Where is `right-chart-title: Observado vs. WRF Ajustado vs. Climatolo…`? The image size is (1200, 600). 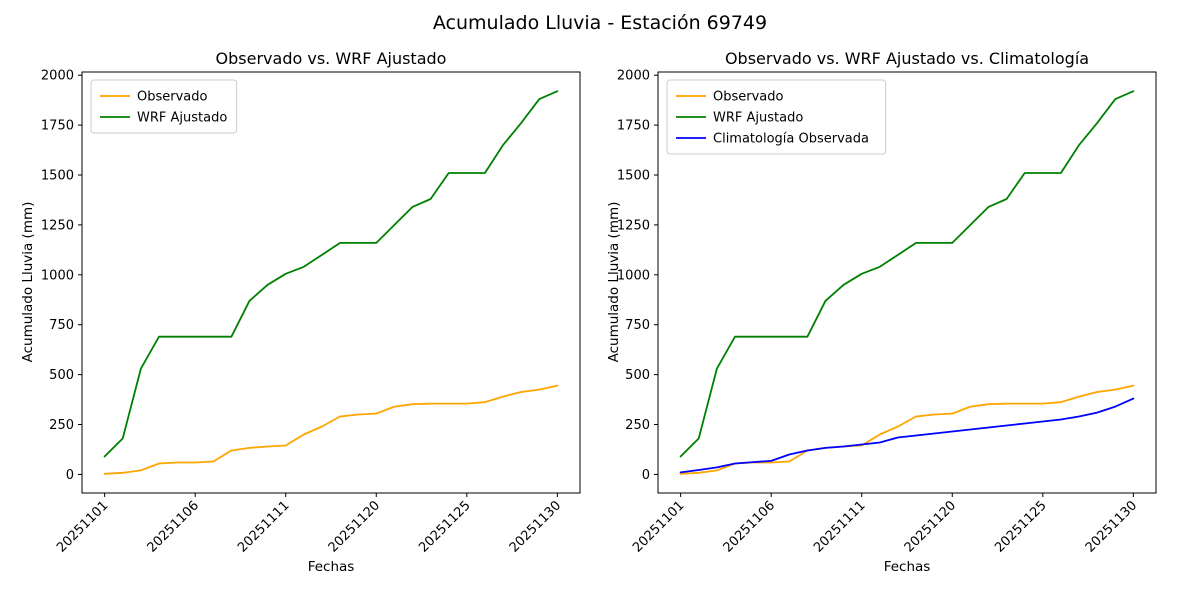 right-chart-title: Observado vs. WRF Ajustado vs. Climatolo… is located at coordinates (907, 58).